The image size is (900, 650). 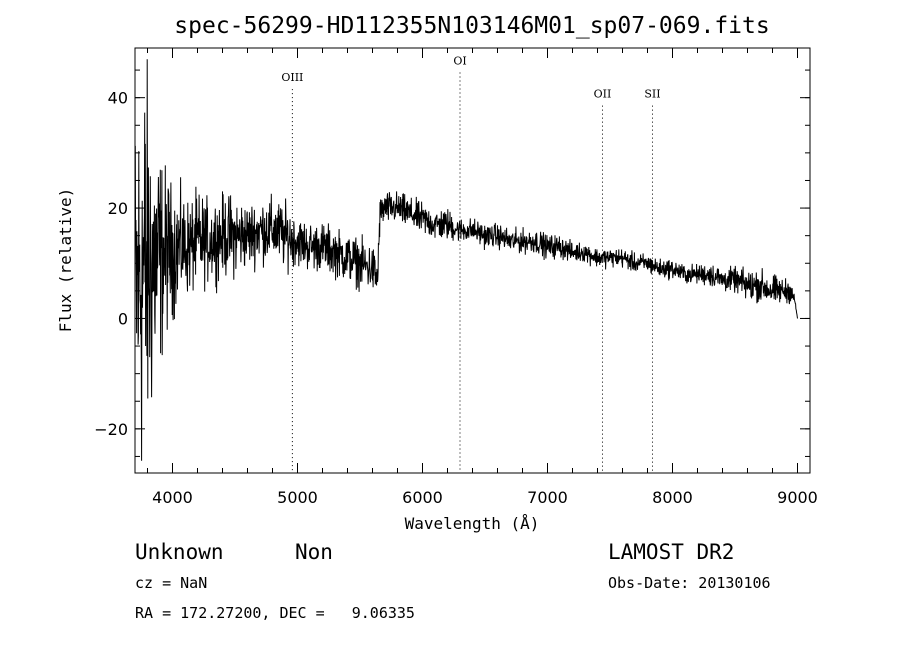 I want to click on object-subclass: Non, so click(x=314, y=552).